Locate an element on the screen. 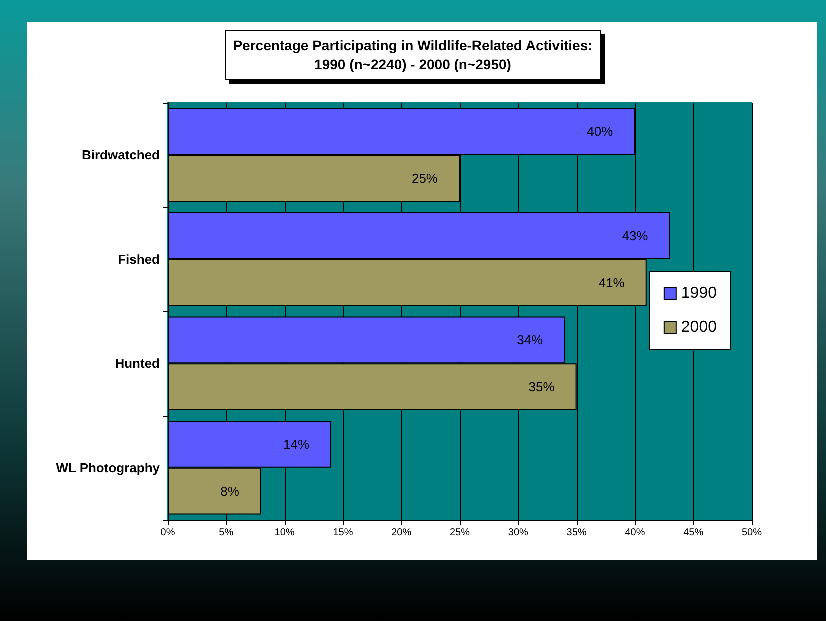 This screenshot has height=621, width=826. x-tick-label: 45% is located at coordinates (694, 533).